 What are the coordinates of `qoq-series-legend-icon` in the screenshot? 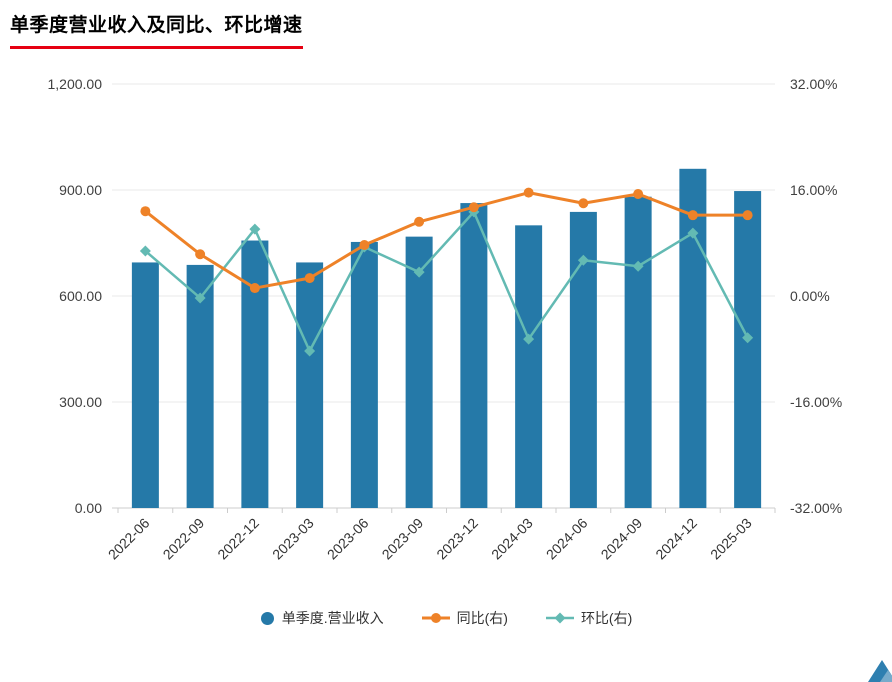 It's located at (559, 618).